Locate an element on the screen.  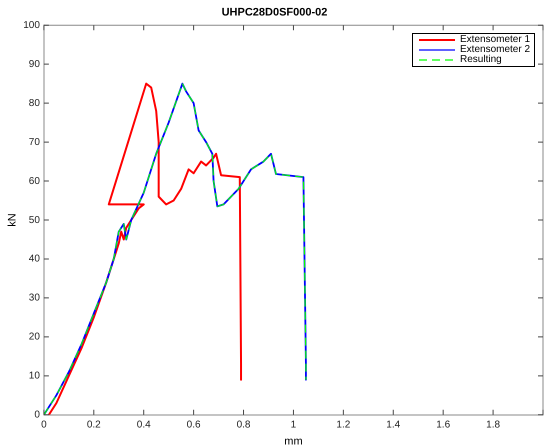
x-tick-label: 1.4 is located at coordinates (393, 425).